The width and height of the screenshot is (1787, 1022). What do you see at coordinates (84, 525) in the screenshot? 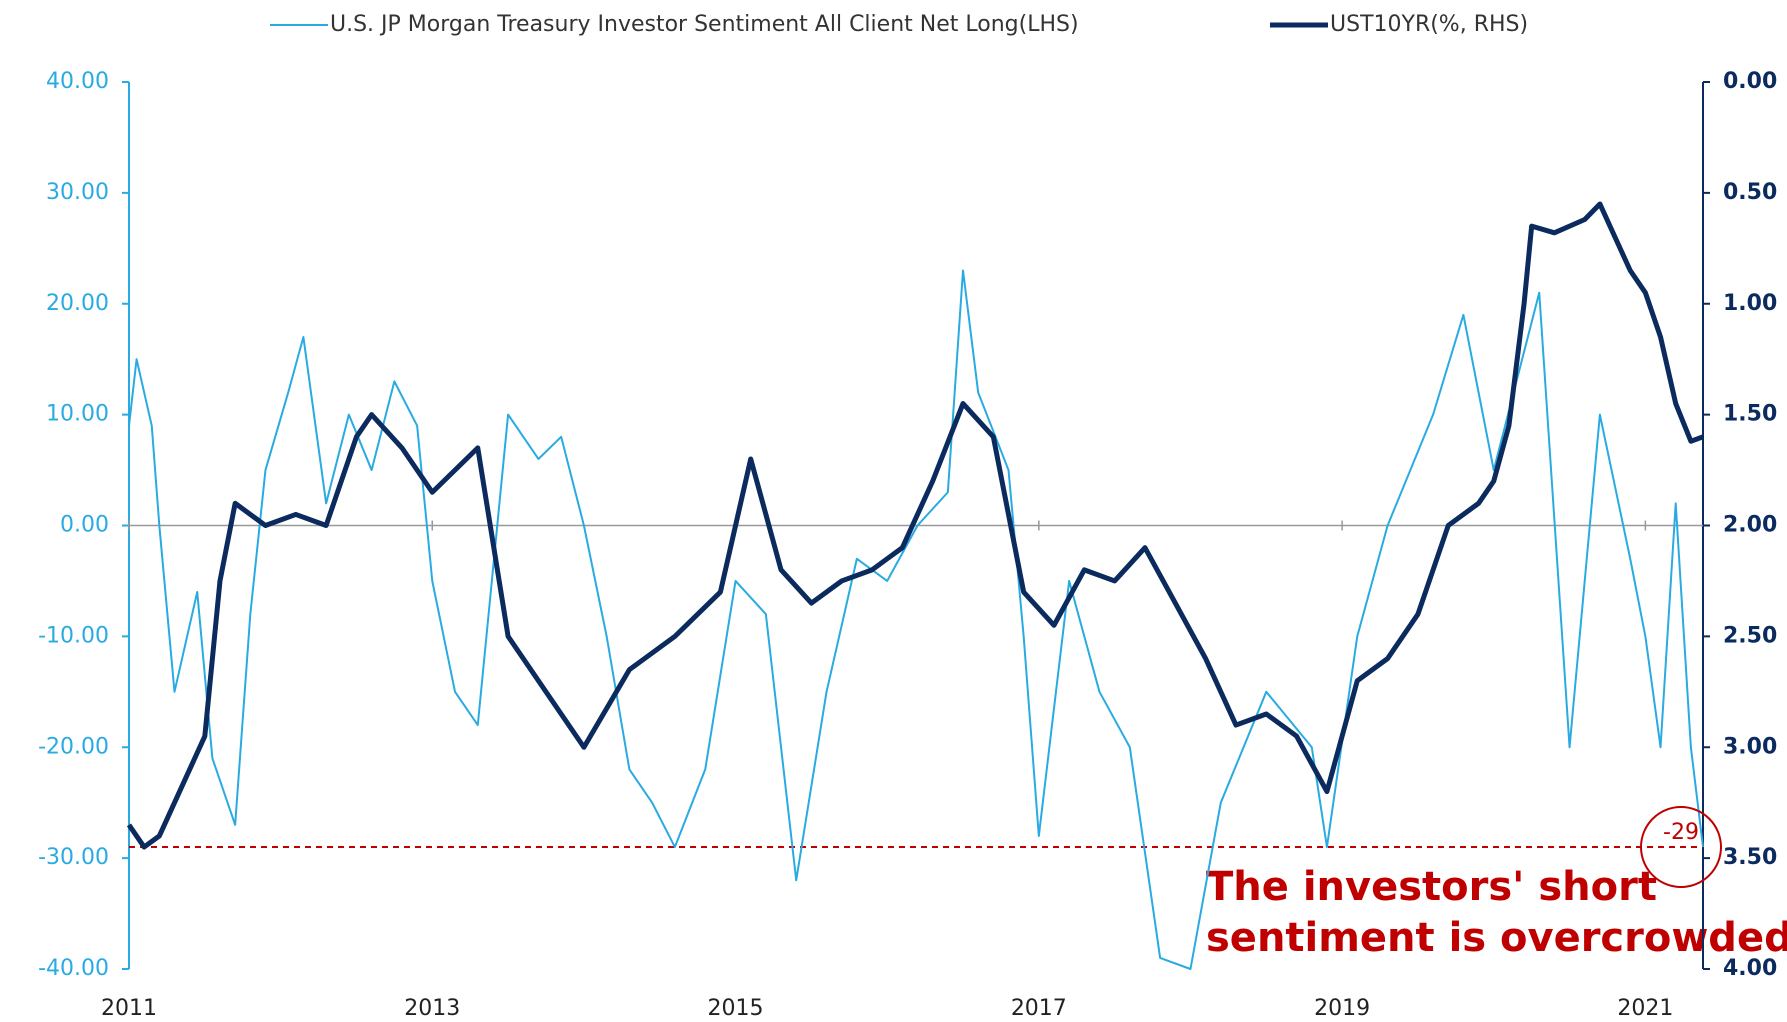
I see `y-tick-label: 0.00` at bounding box center [84, 525].